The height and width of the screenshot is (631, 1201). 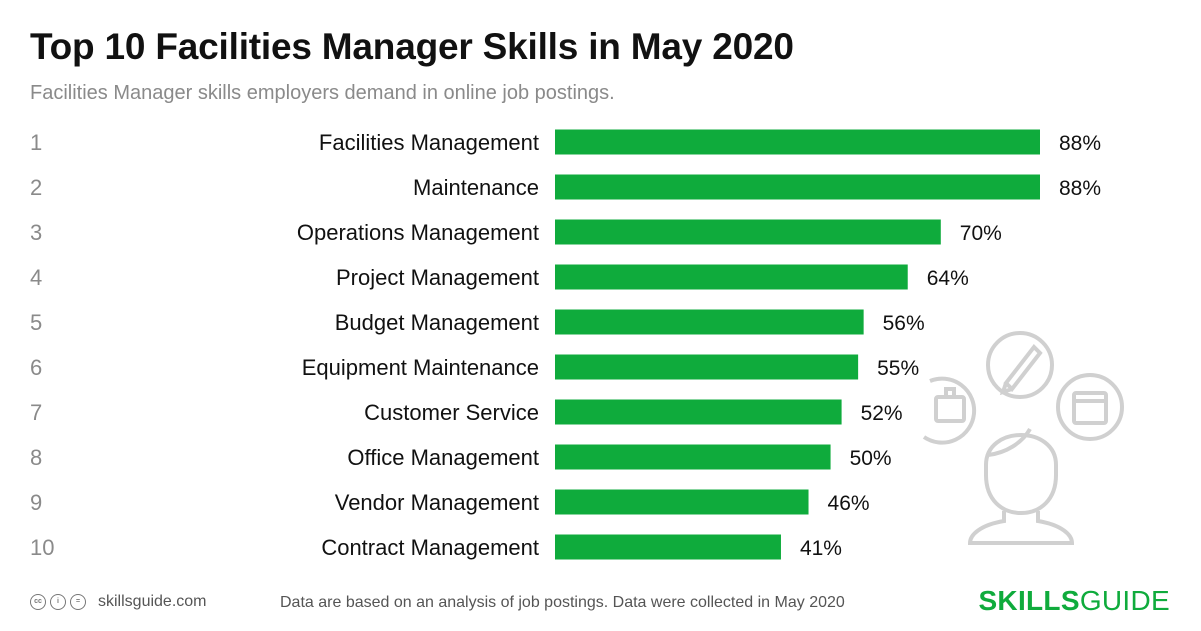 I want to click on category-label: Budget Management, so click(x=437, y=322).